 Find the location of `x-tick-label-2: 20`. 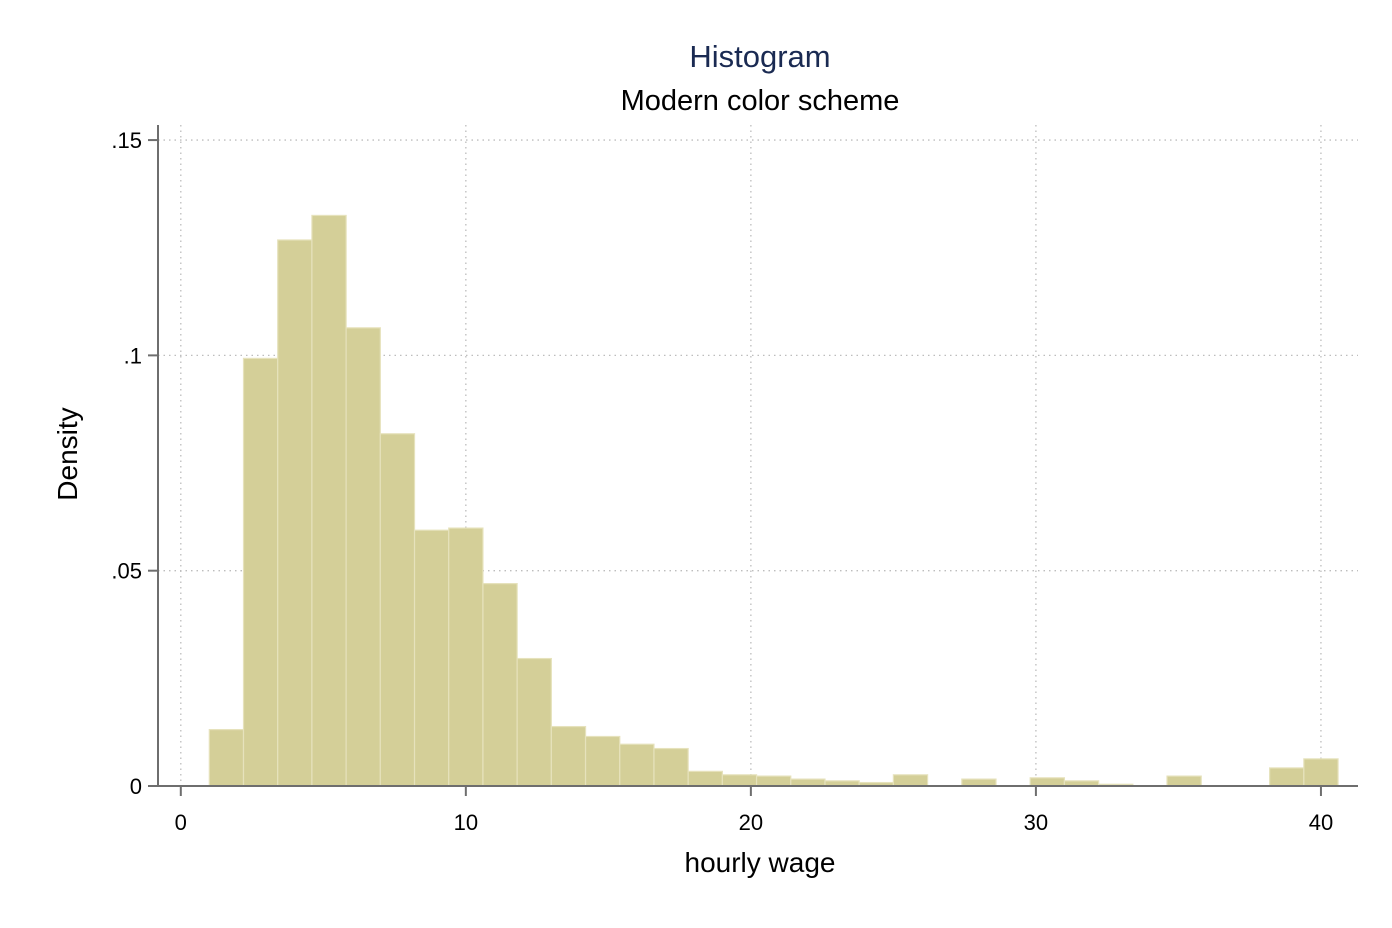

x-tick-label-2: 20 is located at coordinates (751, 822).